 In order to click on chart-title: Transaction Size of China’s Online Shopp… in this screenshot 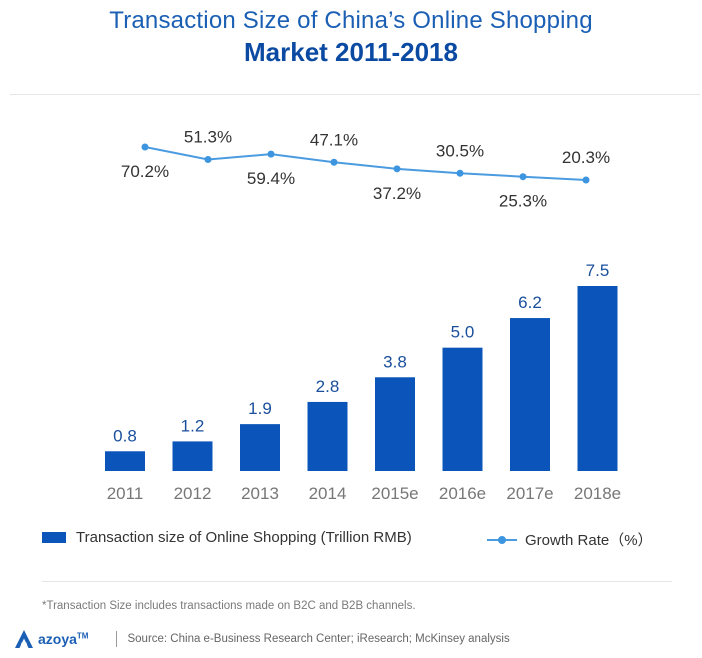, I will do `click(351, 37)`.